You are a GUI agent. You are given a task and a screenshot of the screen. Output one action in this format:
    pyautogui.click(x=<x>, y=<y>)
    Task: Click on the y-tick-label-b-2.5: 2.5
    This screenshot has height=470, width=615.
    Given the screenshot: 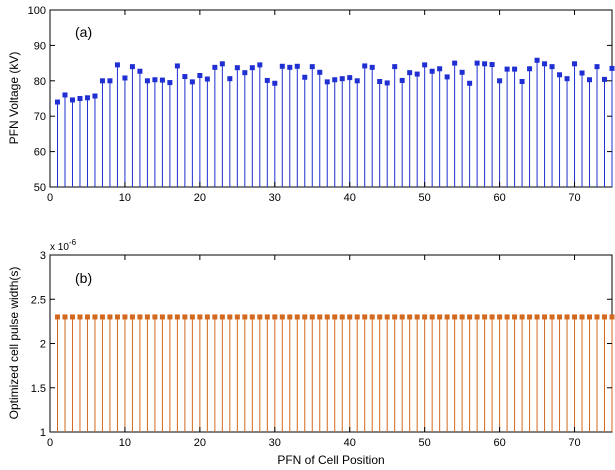 What is the action you would take?
    pyautogui.click(x=38, y=300)
    